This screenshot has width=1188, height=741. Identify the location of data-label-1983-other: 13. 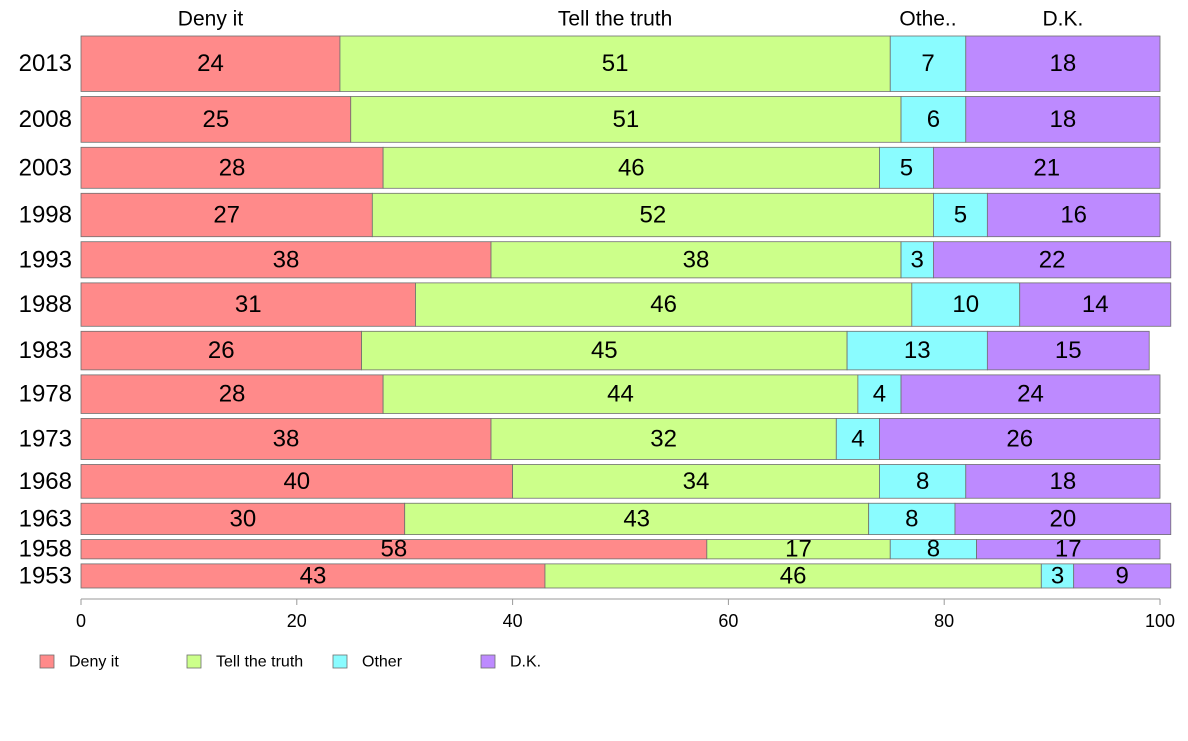
(917, 350).